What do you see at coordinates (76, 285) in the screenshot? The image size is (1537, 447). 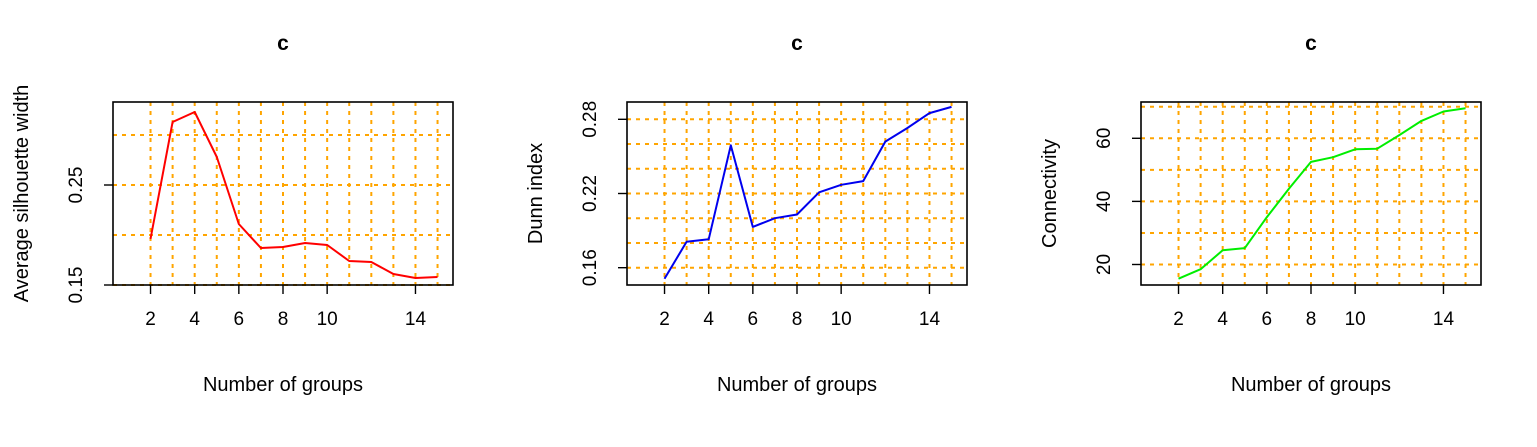 I see `y-tick-label: 0.15` at bounding box center [76, 285].